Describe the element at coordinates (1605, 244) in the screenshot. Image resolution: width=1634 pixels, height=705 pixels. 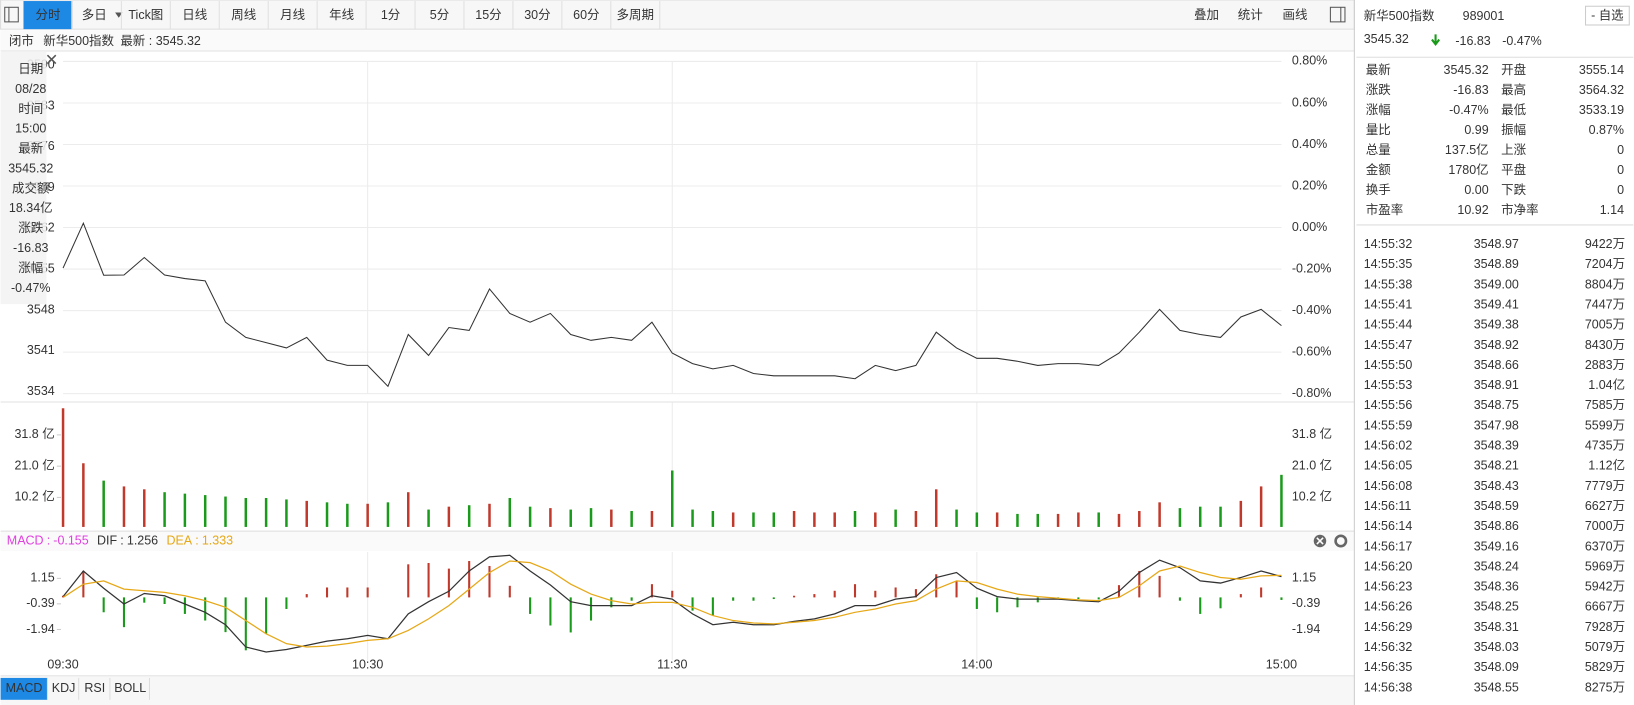
I see `tick-cell: 9422万` at that location.